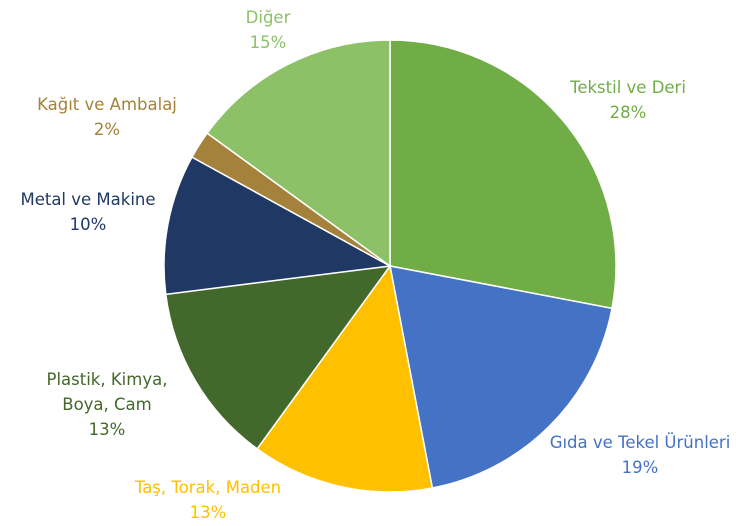  I want to click on category-label: Metal ve Makine, so click(88, 199).